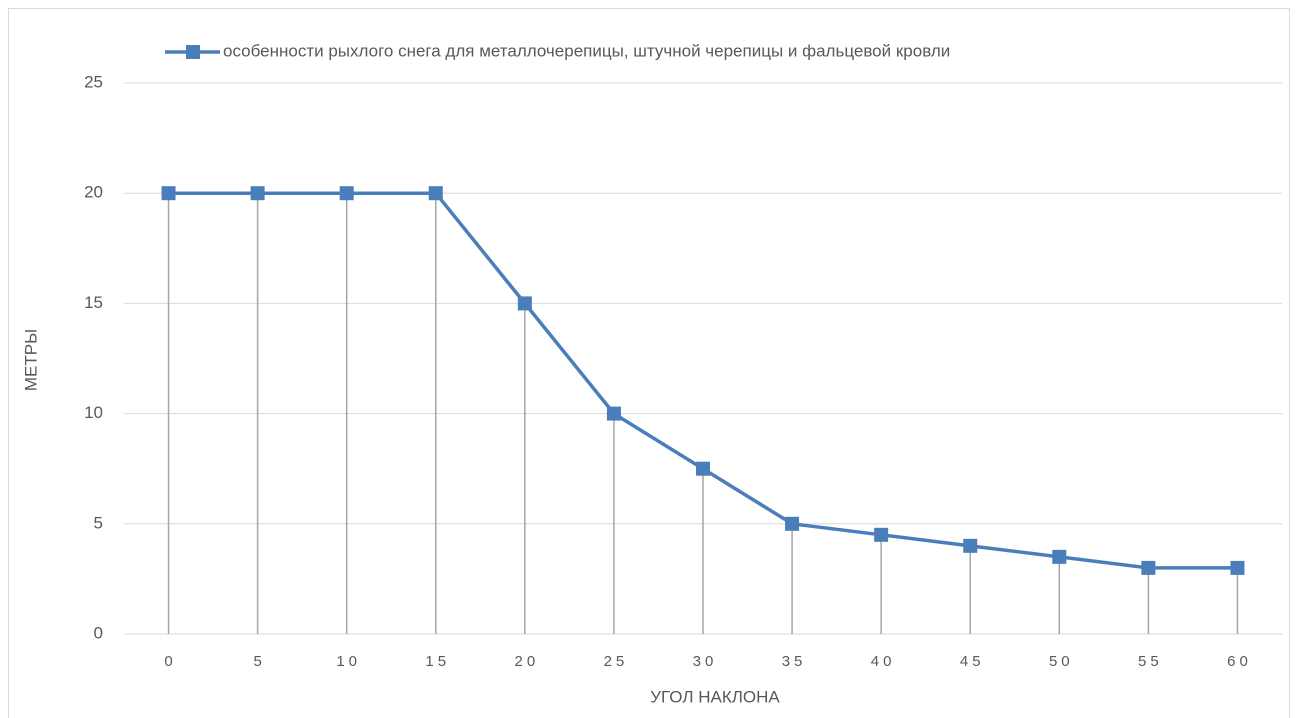 Image resolution: width=1298 pixels, height=718 pixels. I want to click on x-tick-label: 15, so click(437, 661).